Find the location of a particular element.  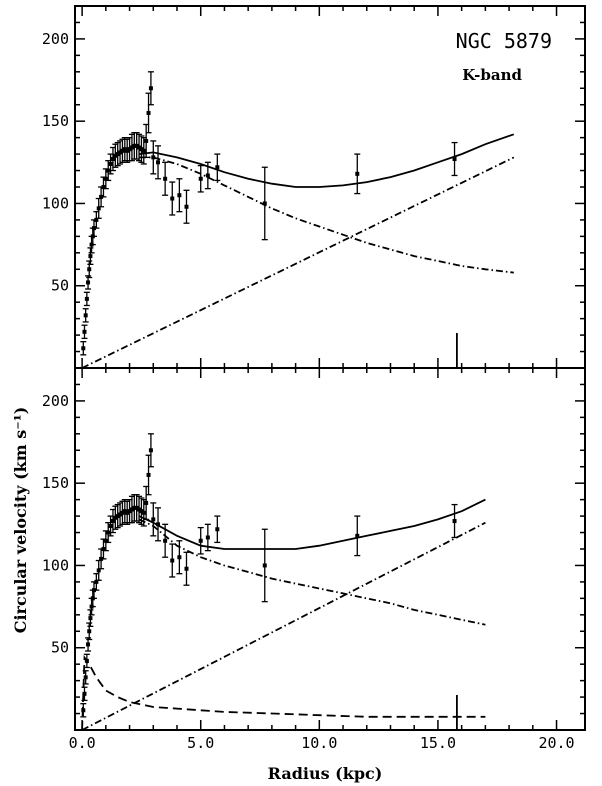

chart-title: NGC 5879 is located at coordinates (504, 41).